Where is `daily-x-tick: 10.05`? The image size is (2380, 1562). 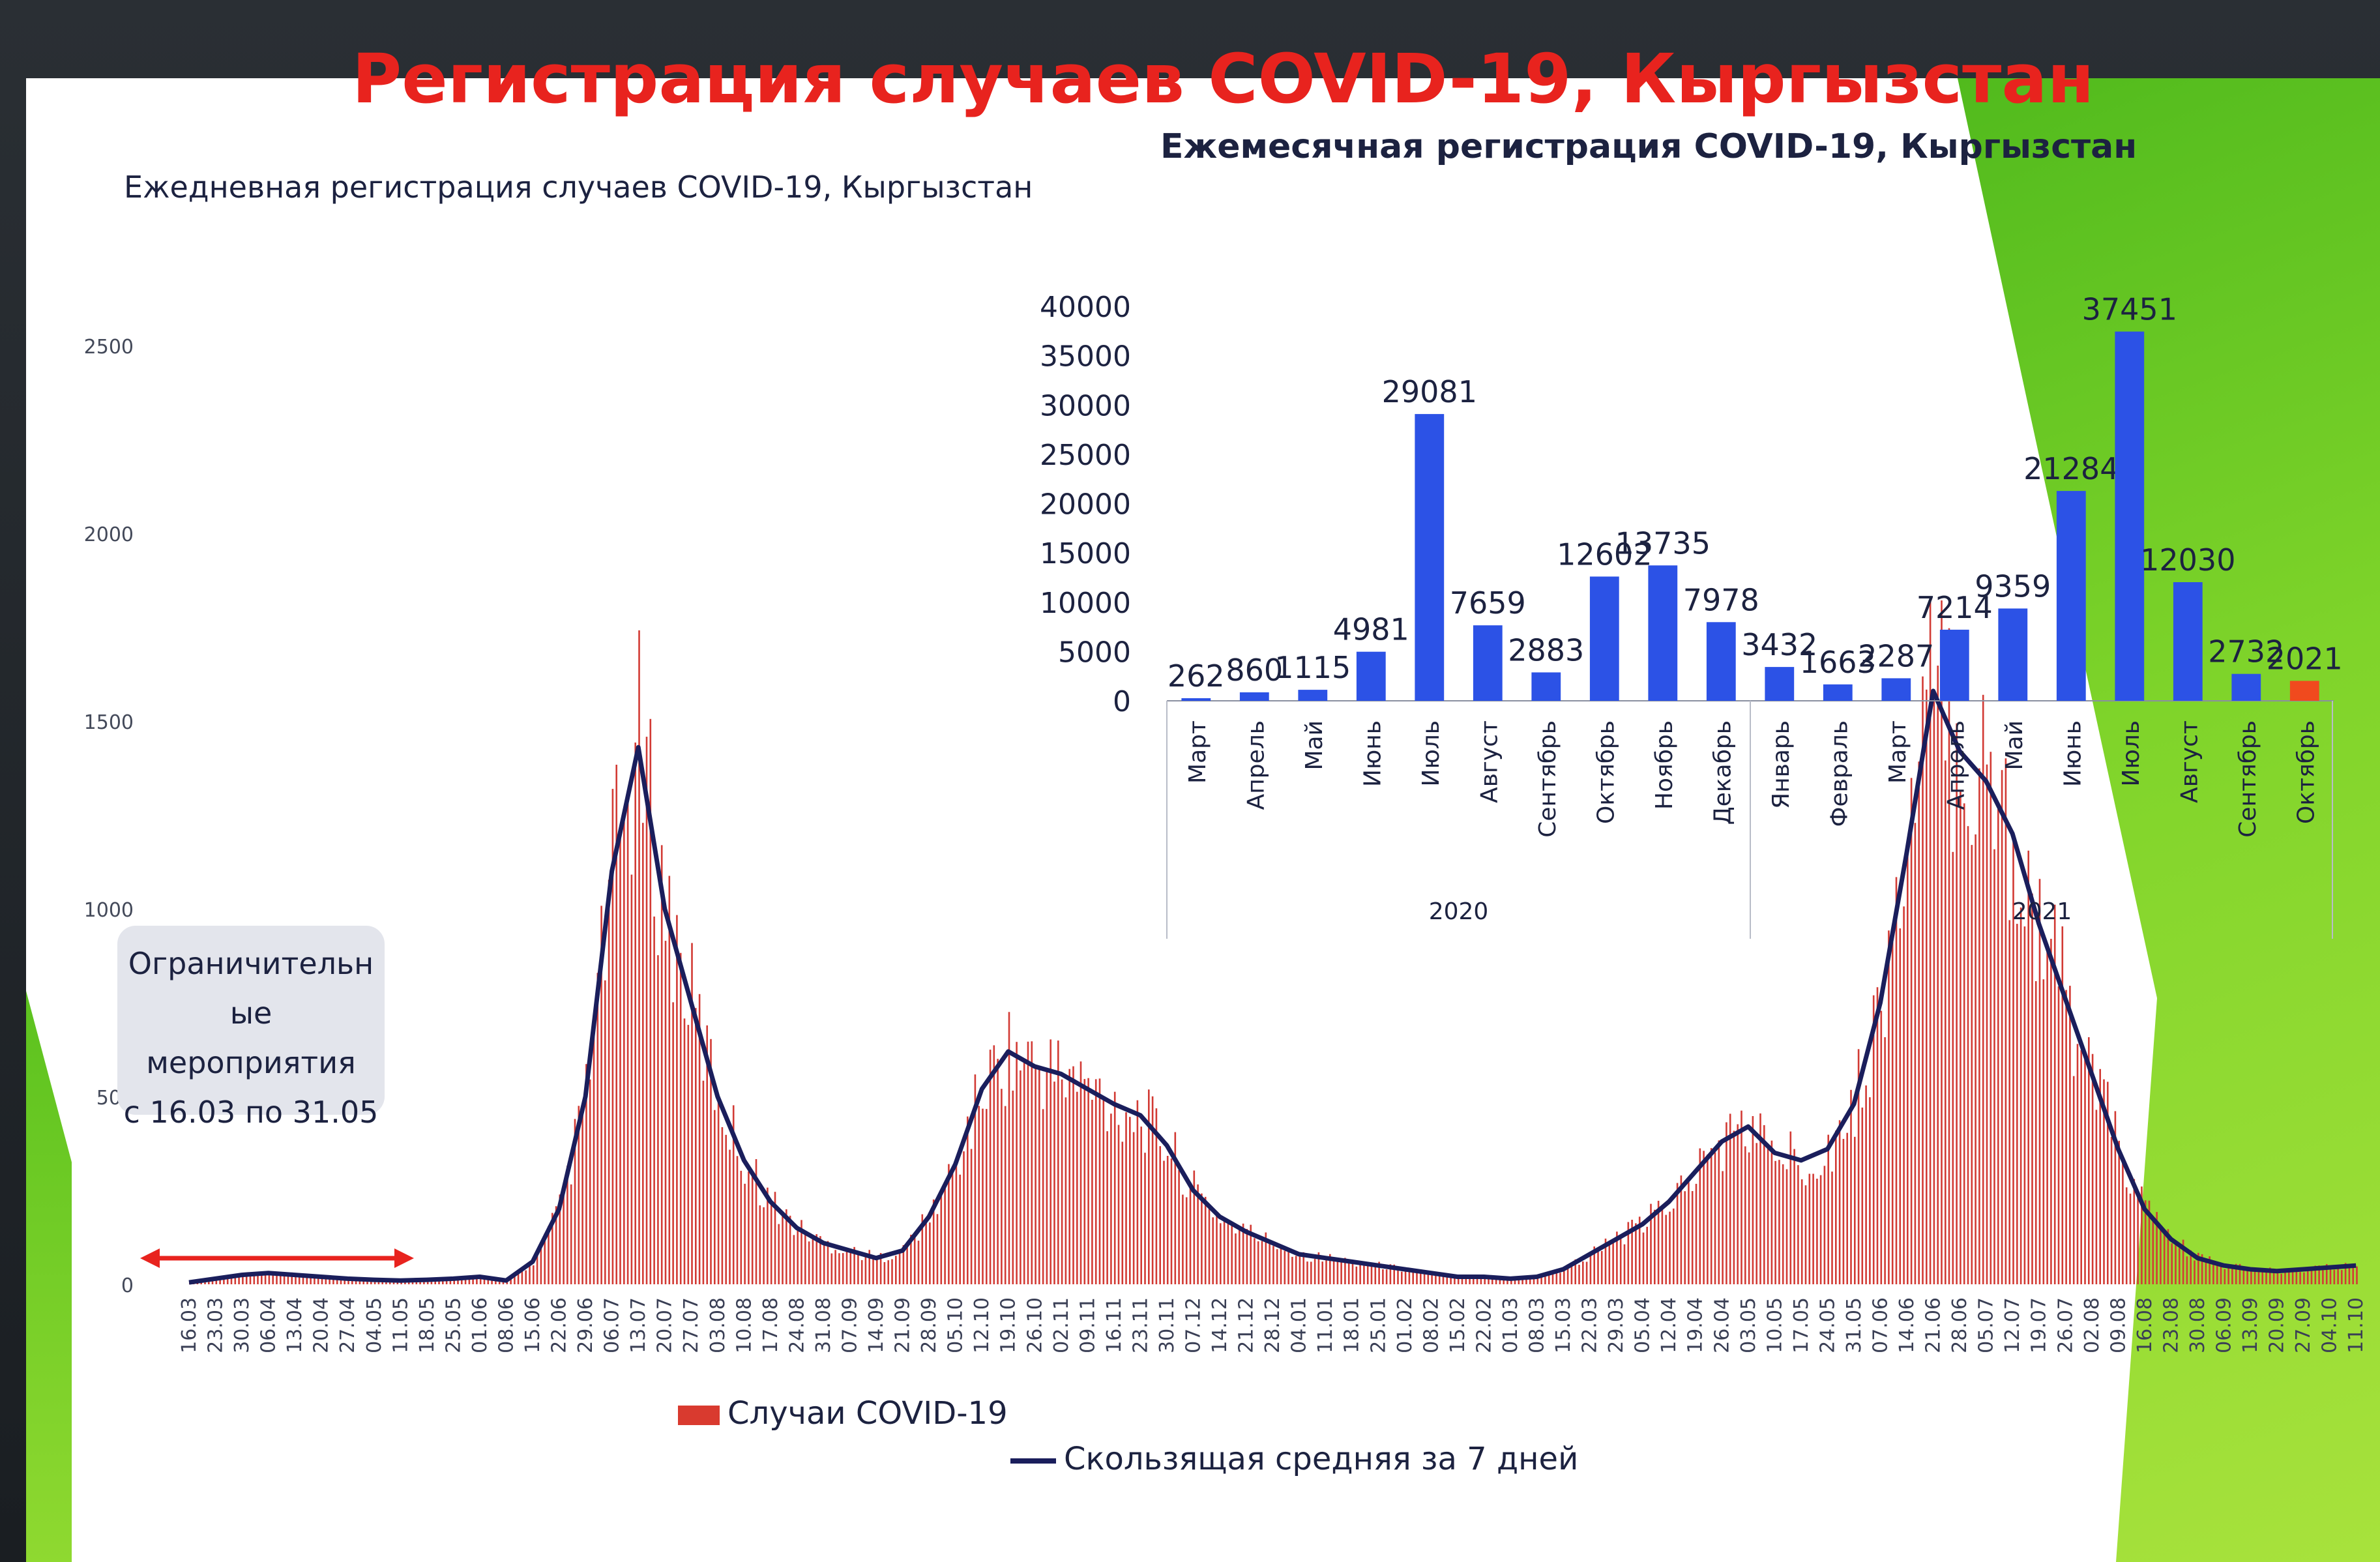 daily-x-tick: 10.05 is located at coordinates (1774, 1325).